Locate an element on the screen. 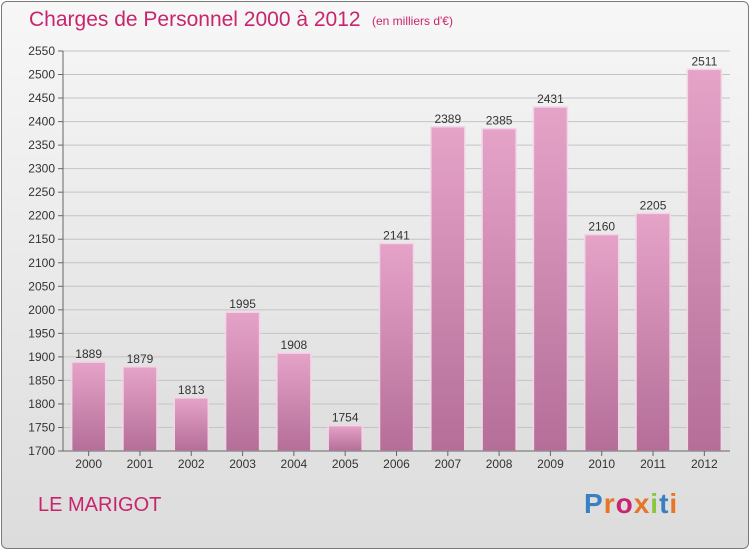 This screenshot has height=550, width=750. bar-2011 is located at coordinates (653, 332).